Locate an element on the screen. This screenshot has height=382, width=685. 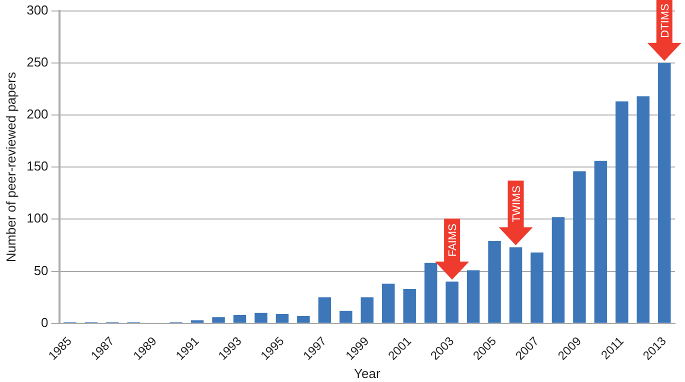
y-tick-label: 200 is located at coordinates (37, 114).